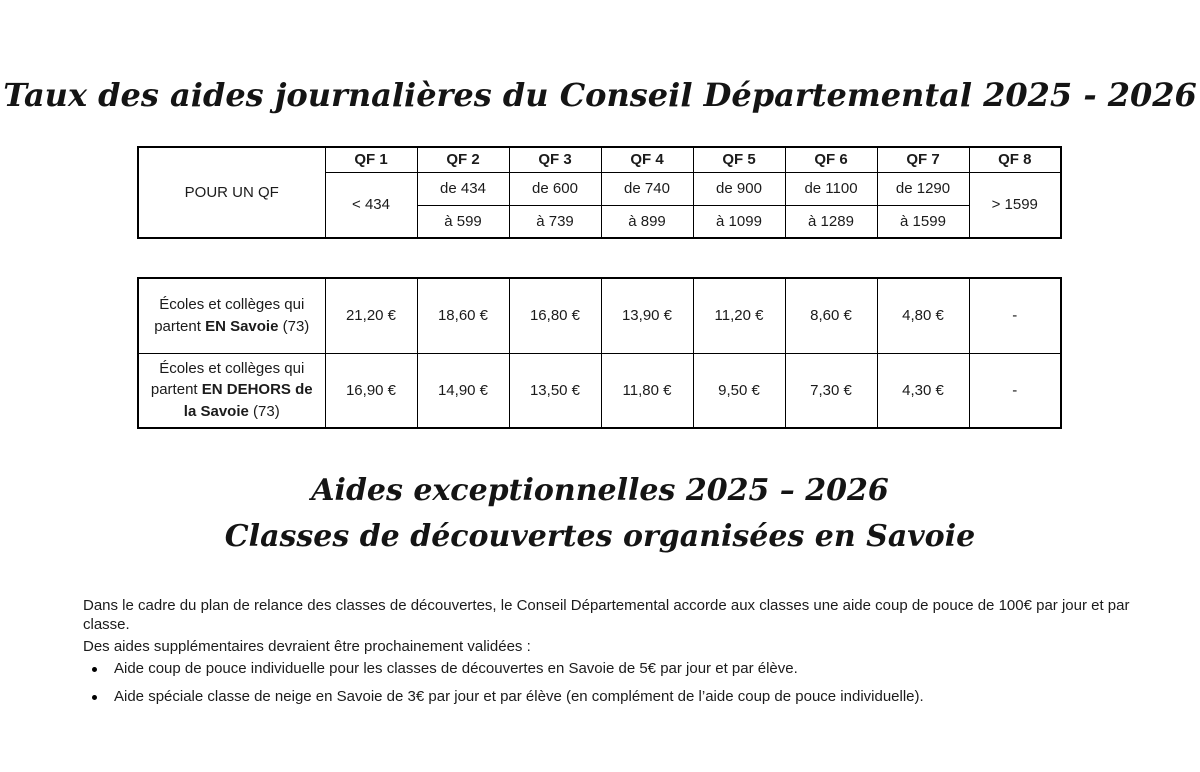 This screenshot has height=772, width=1200. Describe the element at coordinates (923, 221) in the screenshot. I see `qf-to-cell: à 1599` at that location.